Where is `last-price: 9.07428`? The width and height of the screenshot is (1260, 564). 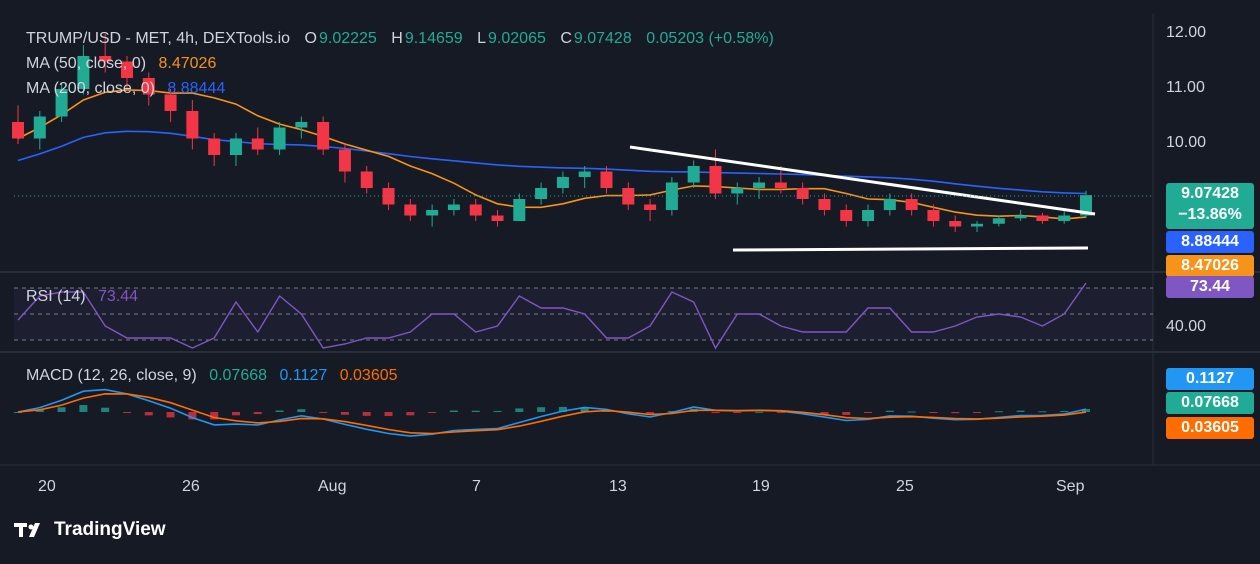 last-price: 9.07428 is located at coordinates (1210, 193).